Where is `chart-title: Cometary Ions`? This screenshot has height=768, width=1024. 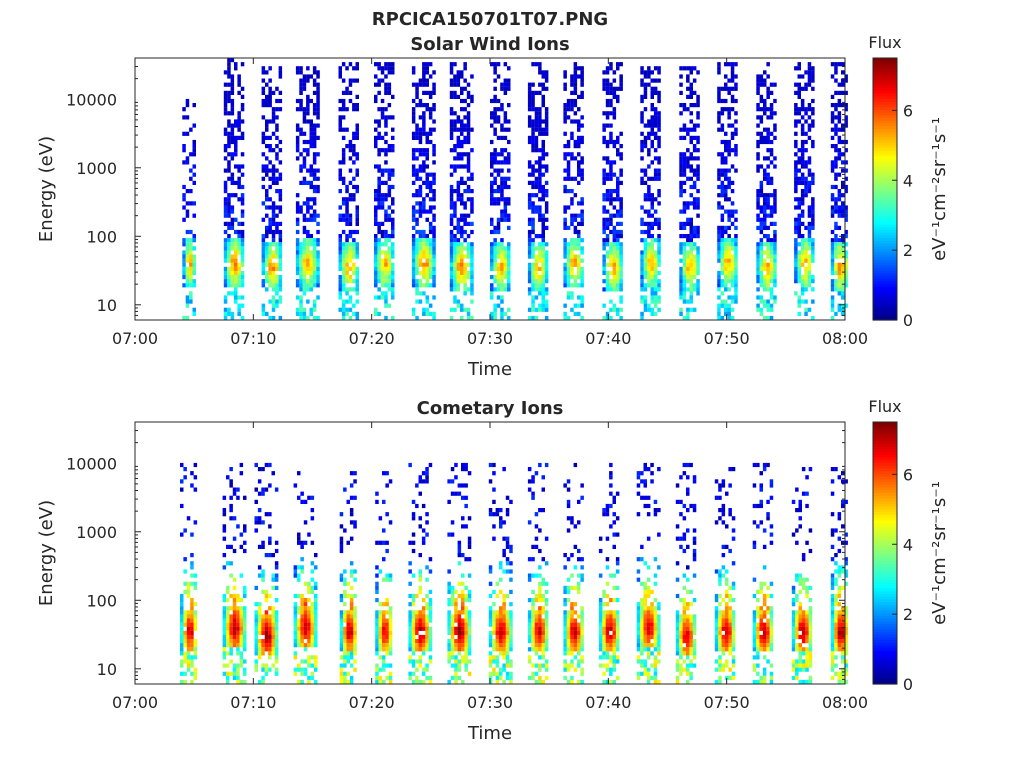 chart-title: Cometary Ions is located at coordinates (490, 408).